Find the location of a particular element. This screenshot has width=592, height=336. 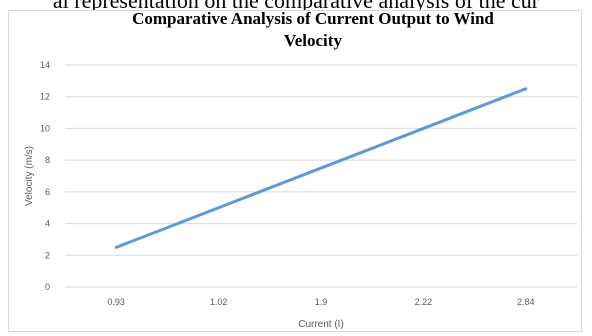

y-tick-label: 6 is located at coordinates (47, 192).